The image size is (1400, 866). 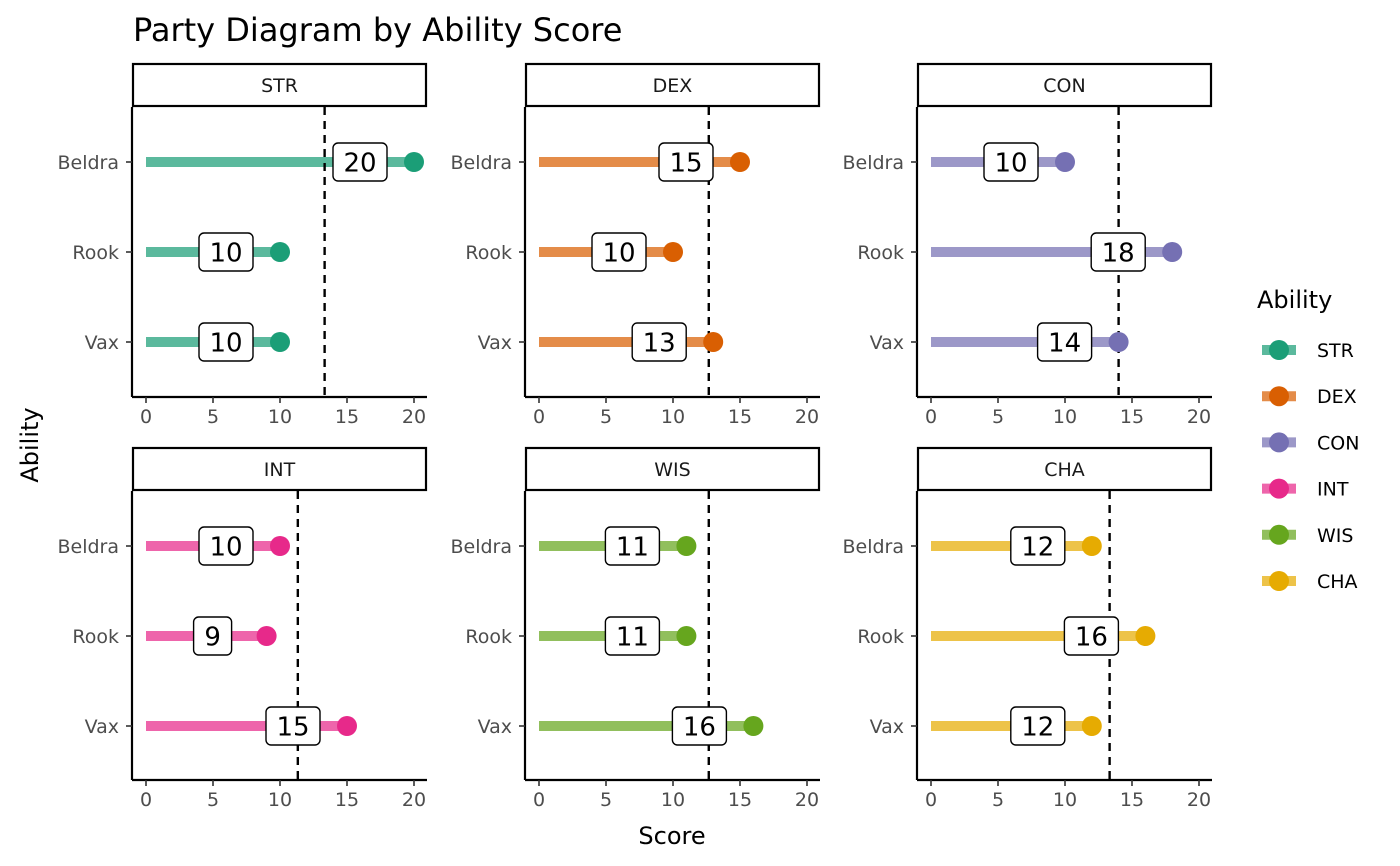 What do you see at coordinates (30, 444) in the screenshot?
I see `y-axis-title: Ability` at bounding box center [30, 444].